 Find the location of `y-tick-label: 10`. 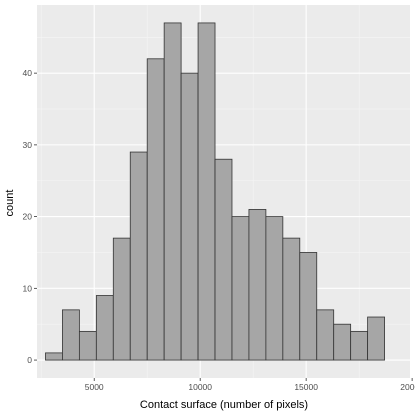

y-tick-label: 10 is located at coordinates (28, 288).